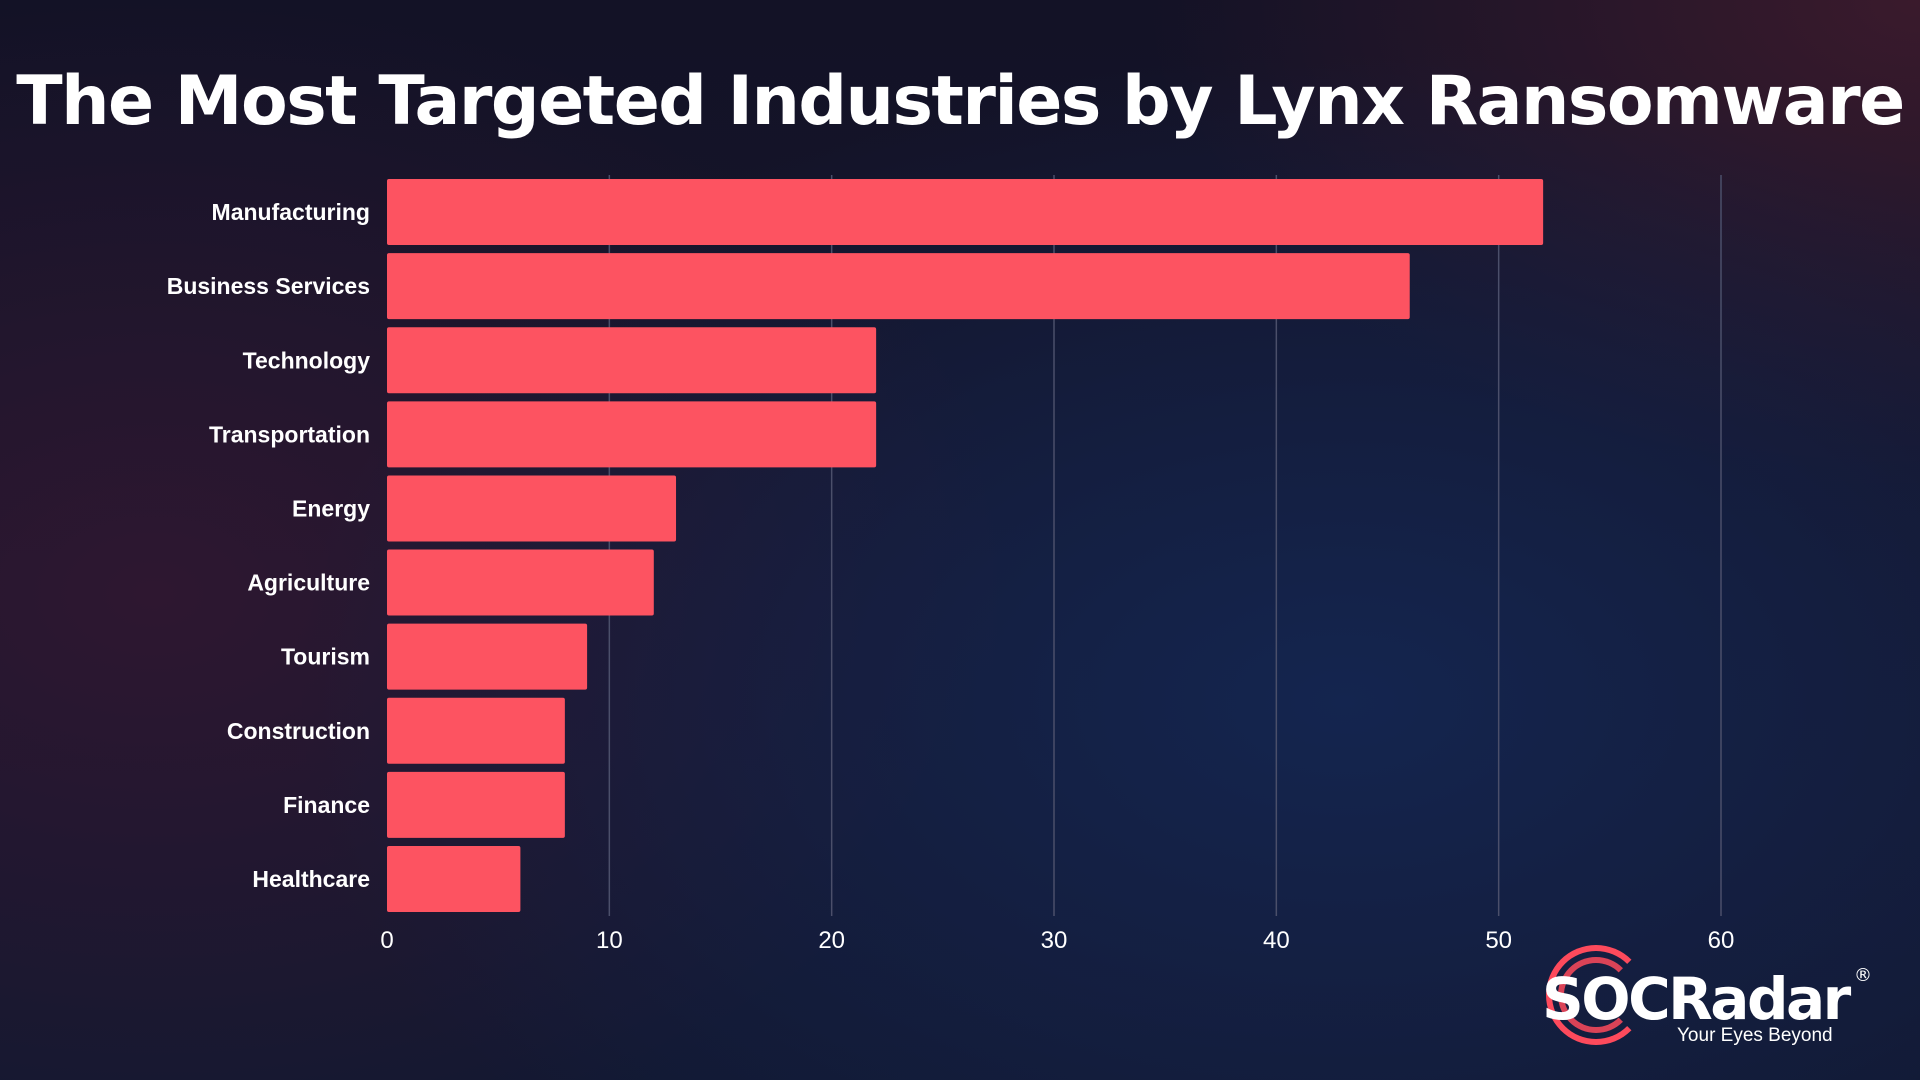 Image resolution: width=1920 pixels, height=1080 pixels. I want to click on registered-mark: ®, so click(1863, 975).